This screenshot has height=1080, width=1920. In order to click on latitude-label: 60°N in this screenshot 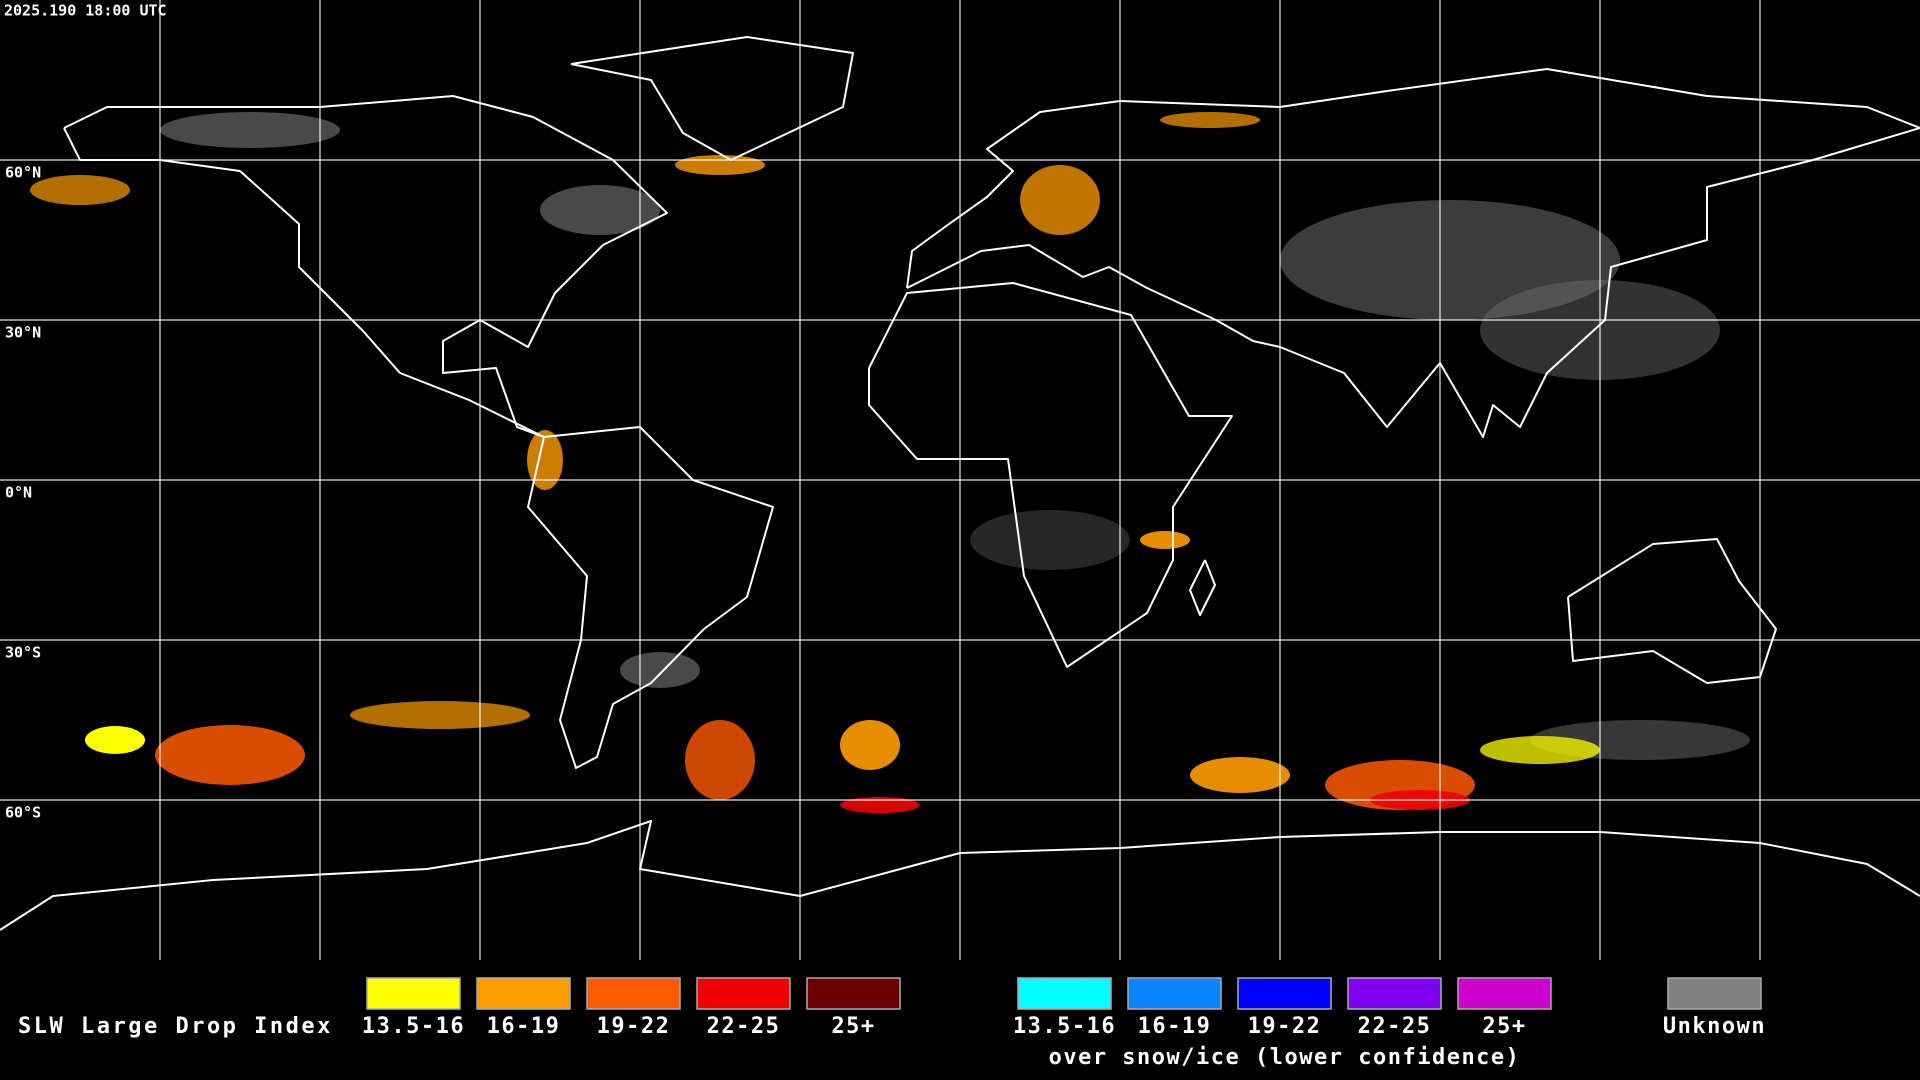, I will do `click(23, 173)`.